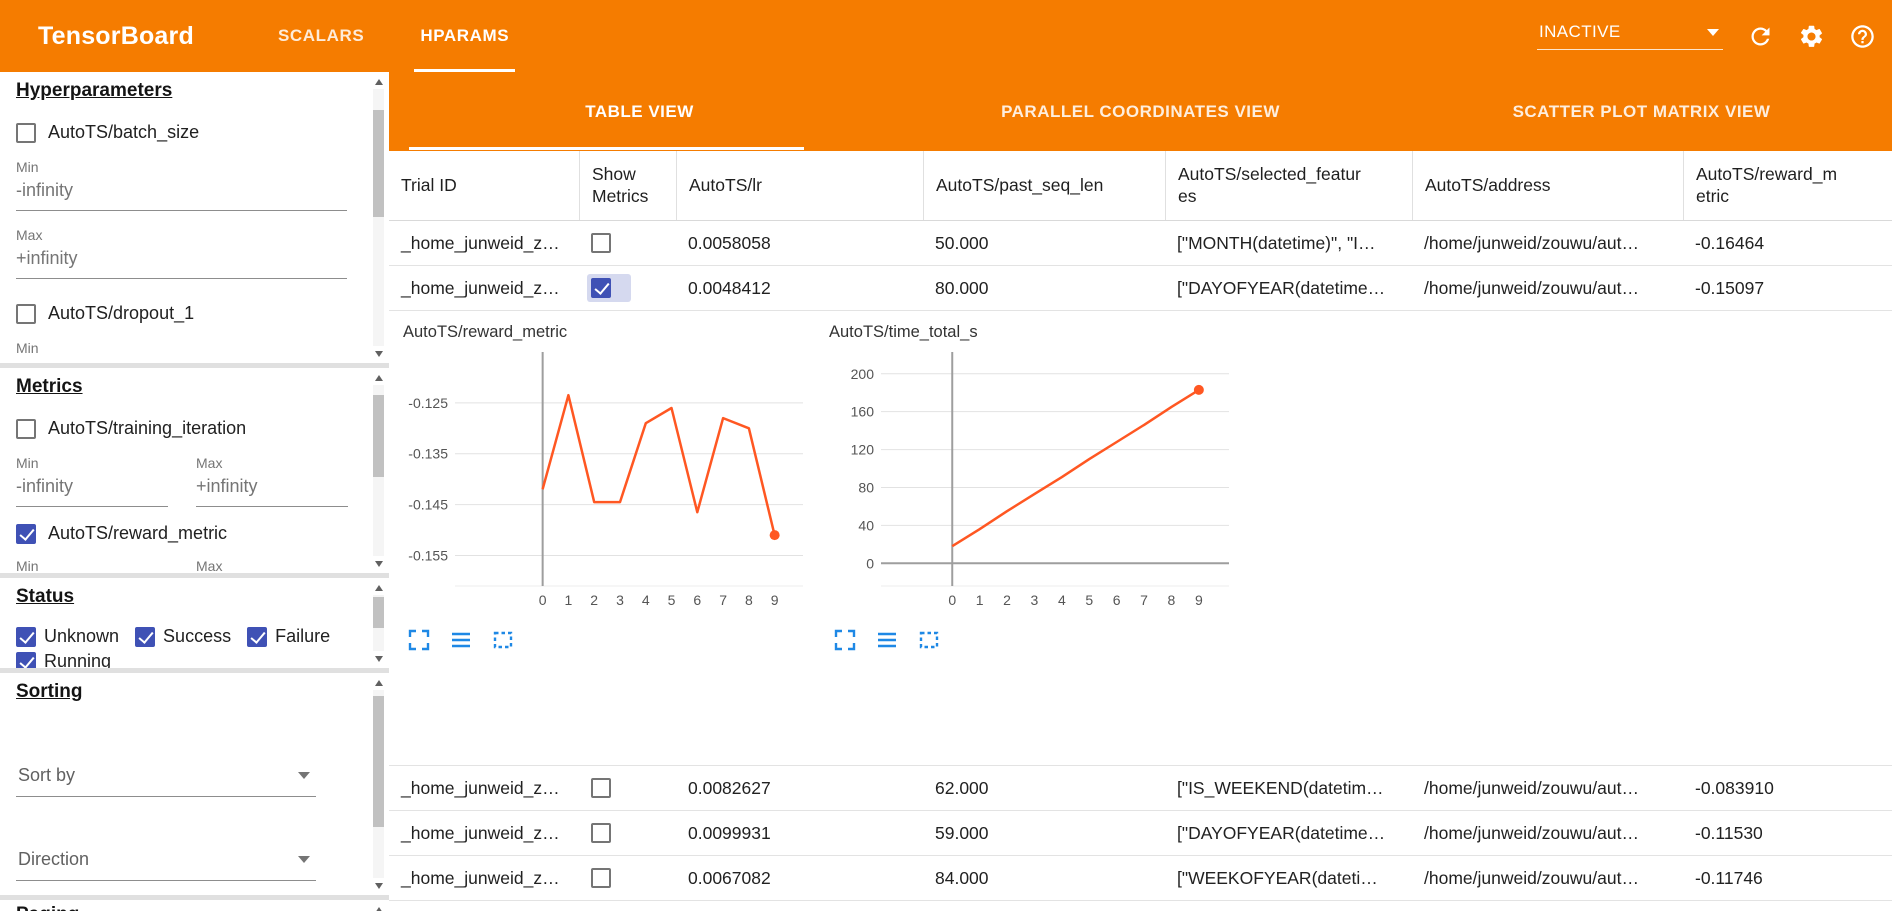 The image size is (1892, 911). What do you see at coordinates (181, 132) in the screenshot?
I see `hparam-row-batch-size: AutoTS/batch_size` at bounding box center [181, 132].